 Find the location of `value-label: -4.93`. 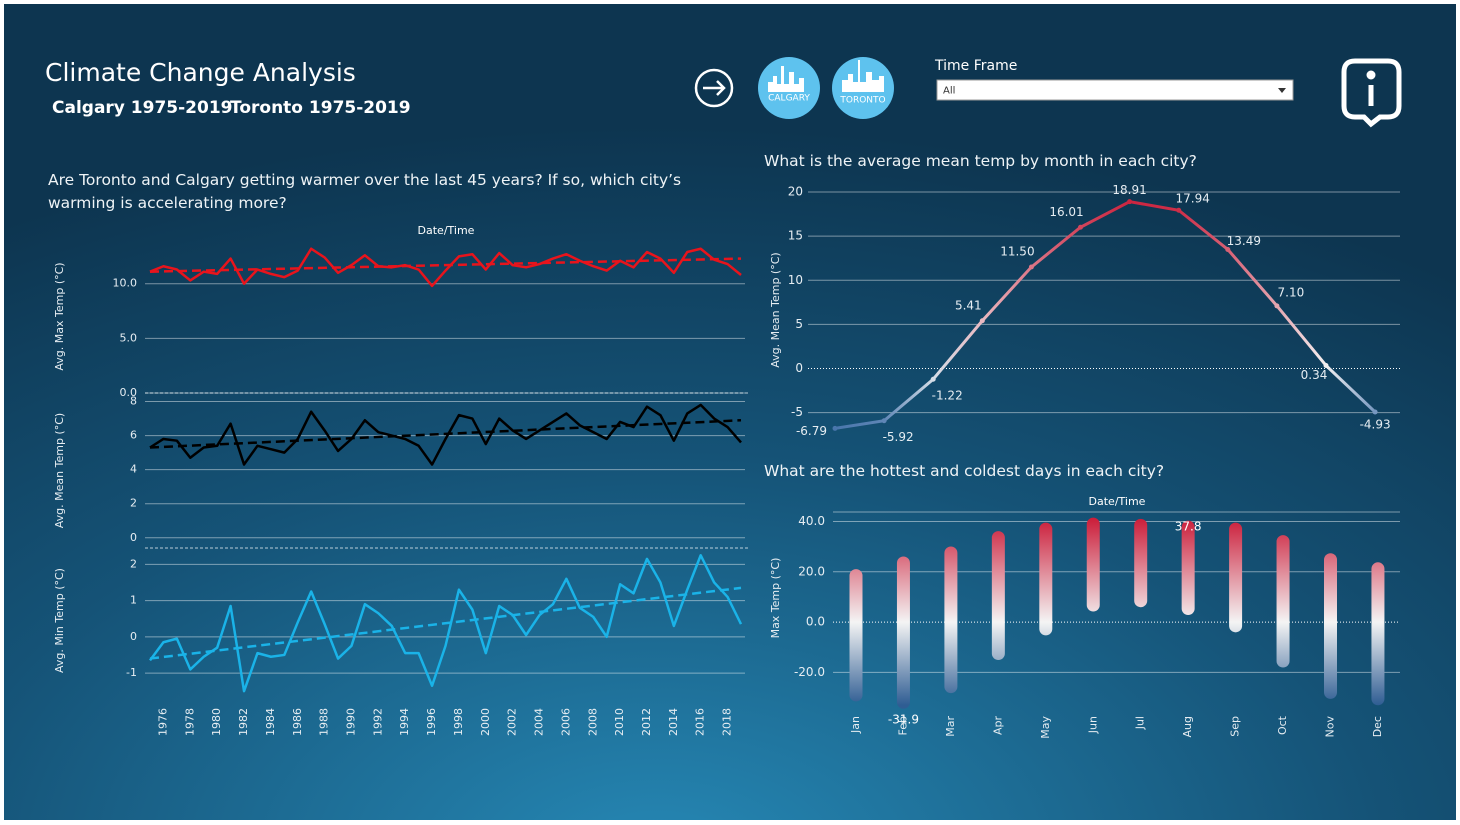

value-label: -4.93 is located at coordinates (1375, 424).